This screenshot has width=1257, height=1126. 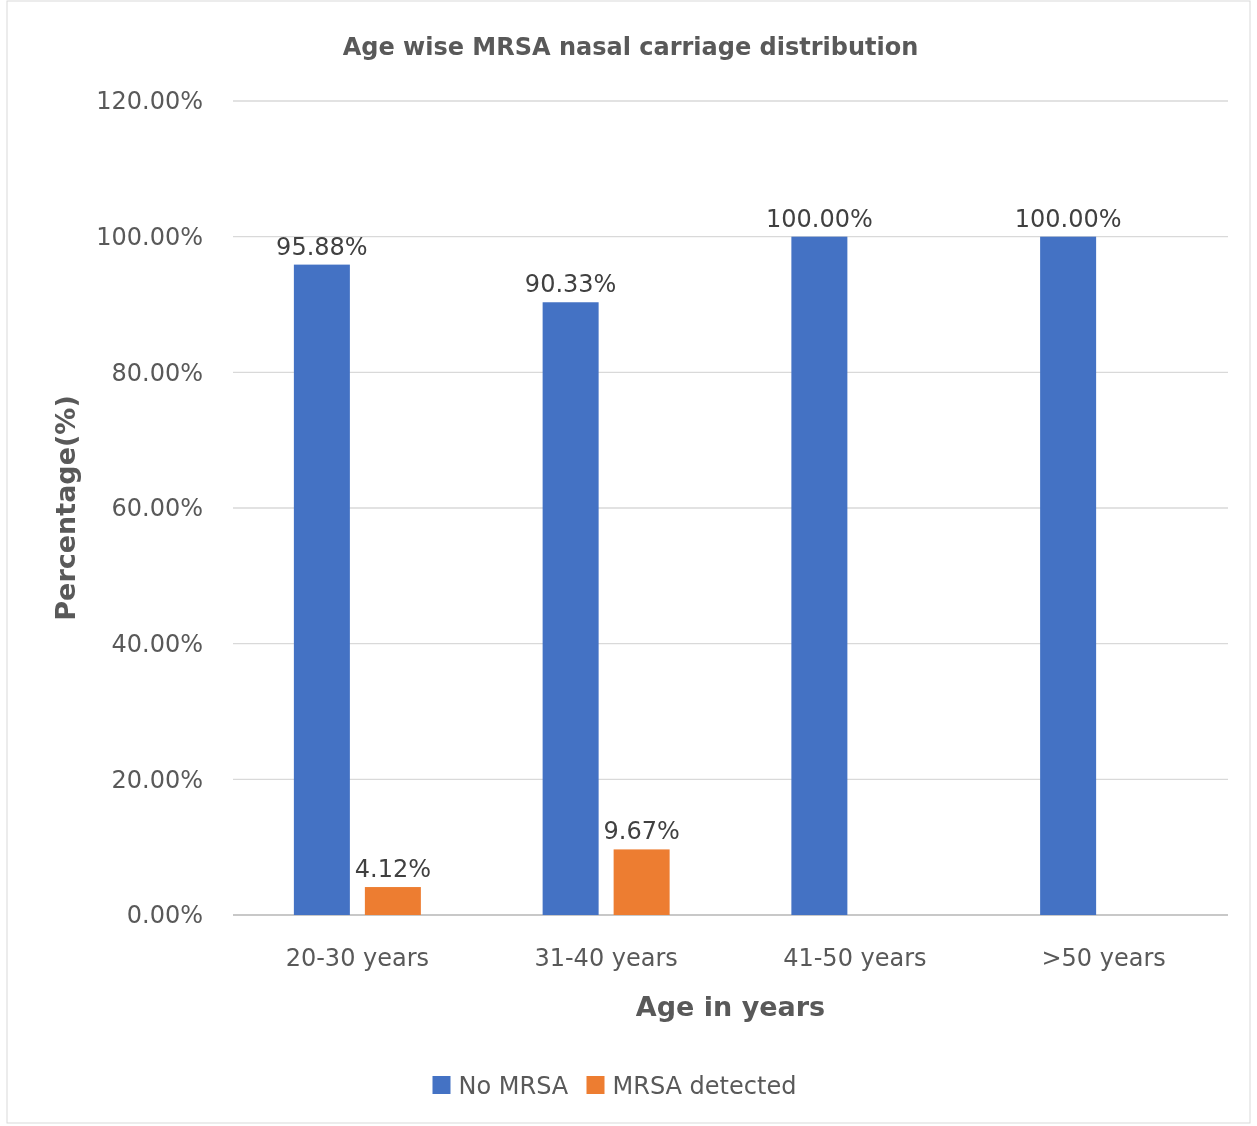 I want to click on x-axis-title: Age in years, so click(x=730, y=1006).